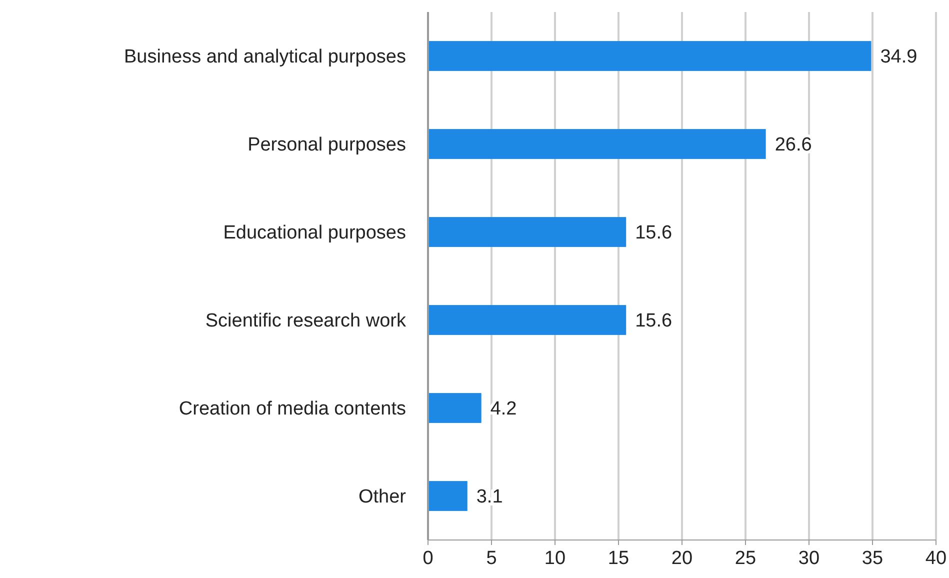 This screenshot has height=578, width=949. Describe the element at coordinates (619, 558) in the screenshot. I see `x-tick-label: 15` at that location.